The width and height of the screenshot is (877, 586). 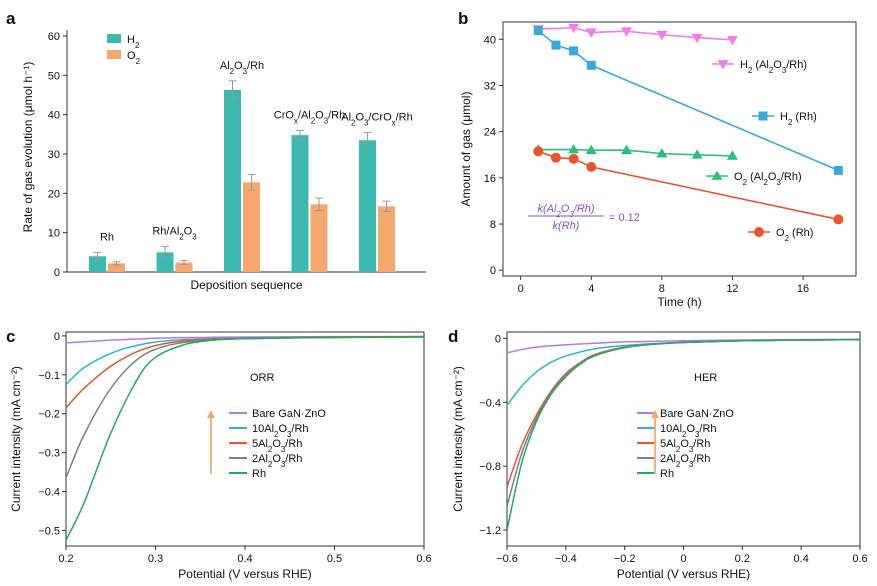 What do you see at coordinates (490, 87) in the screenshot?
I see `y-tick-label: 32` at bounding box center [490, 87].